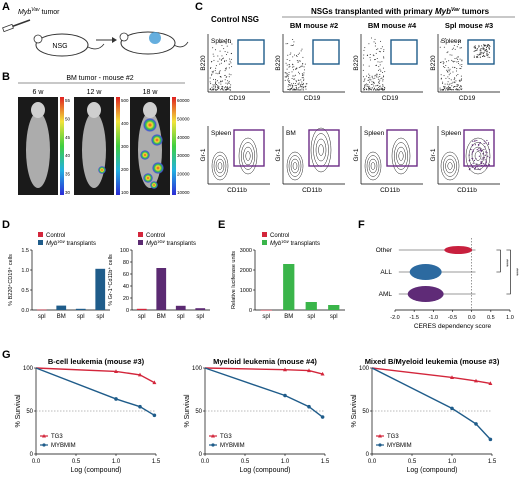 The width and height of the screenshot is (520, 485). Describe the element at coordinates (384, 250) in the screenshot. I see `category-label: Other` at that location.